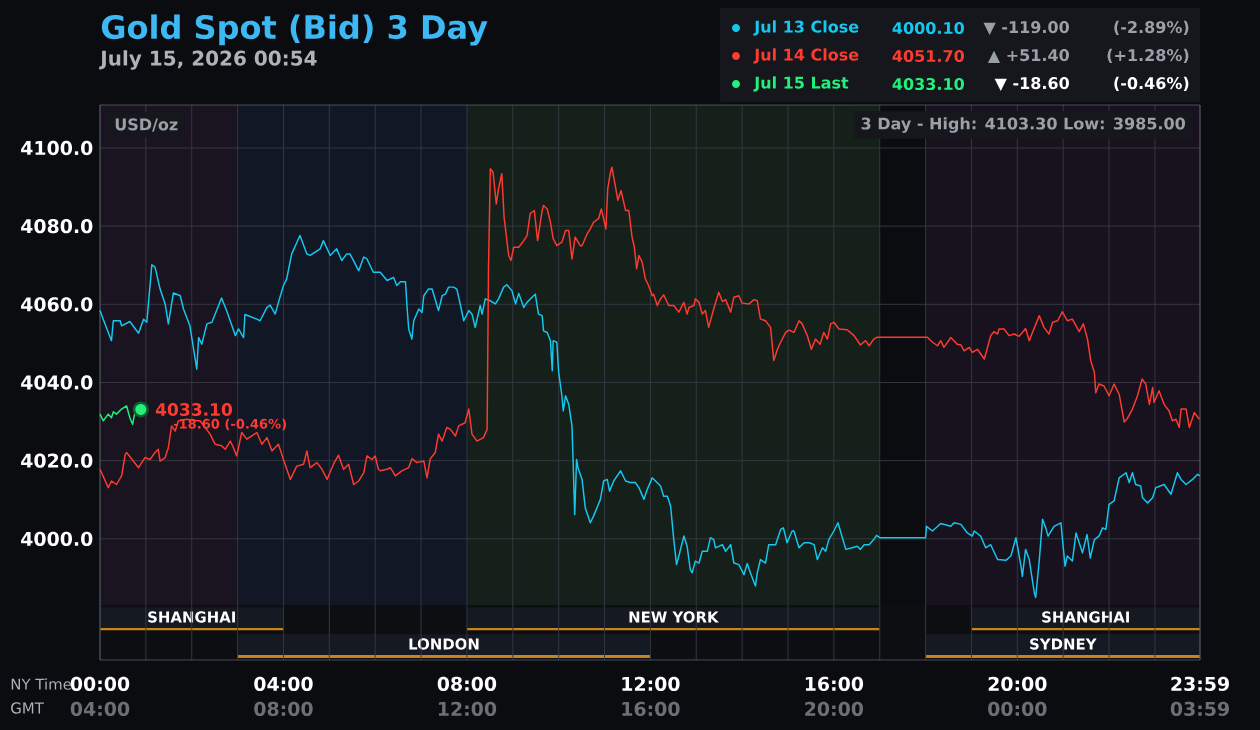 The width and height of the screenshot is (1260, 730). Describe the element at coordinates (834, 684) in the screenshot. I see `x-tick-label: 16:00` at that location.